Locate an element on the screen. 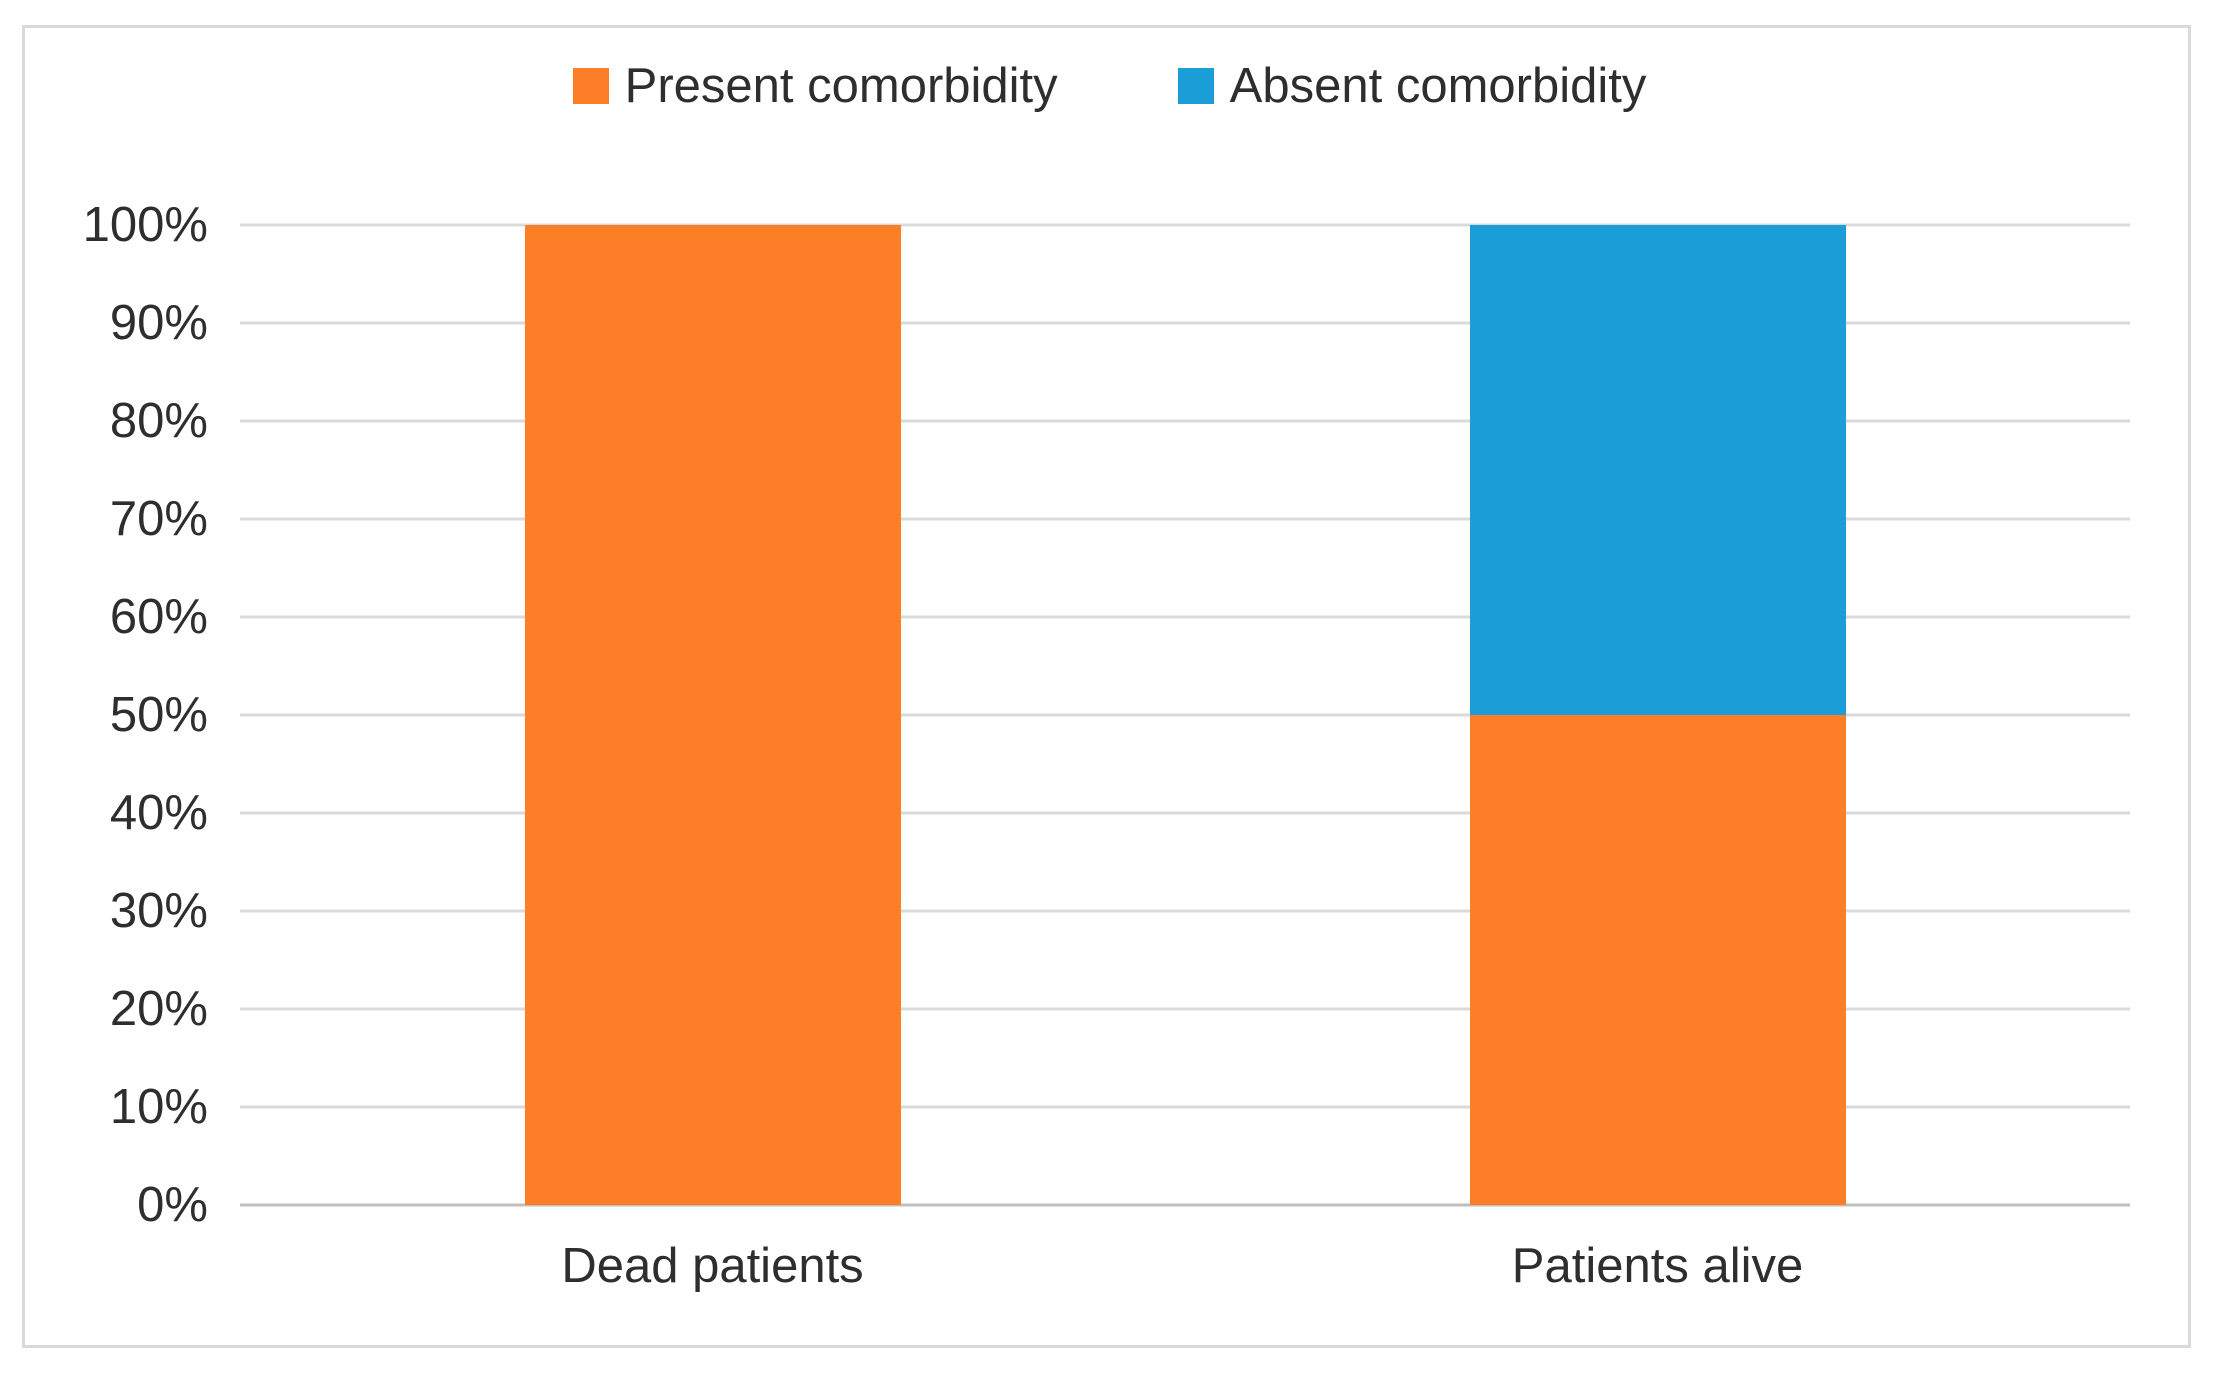 The height and width of the screenshot is (1379, 2219). bar-segment-present-comorbidity-patients-alive is located at coordinates (1657, 960).